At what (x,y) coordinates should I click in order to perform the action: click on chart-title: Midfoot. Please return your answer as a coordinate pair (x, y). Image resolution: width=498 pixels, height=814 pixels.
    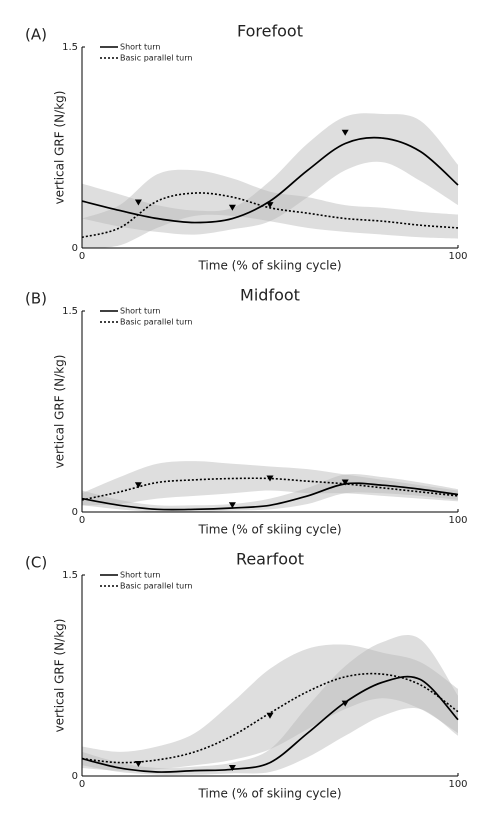
    Looking at the image, I should click on (270, 295).